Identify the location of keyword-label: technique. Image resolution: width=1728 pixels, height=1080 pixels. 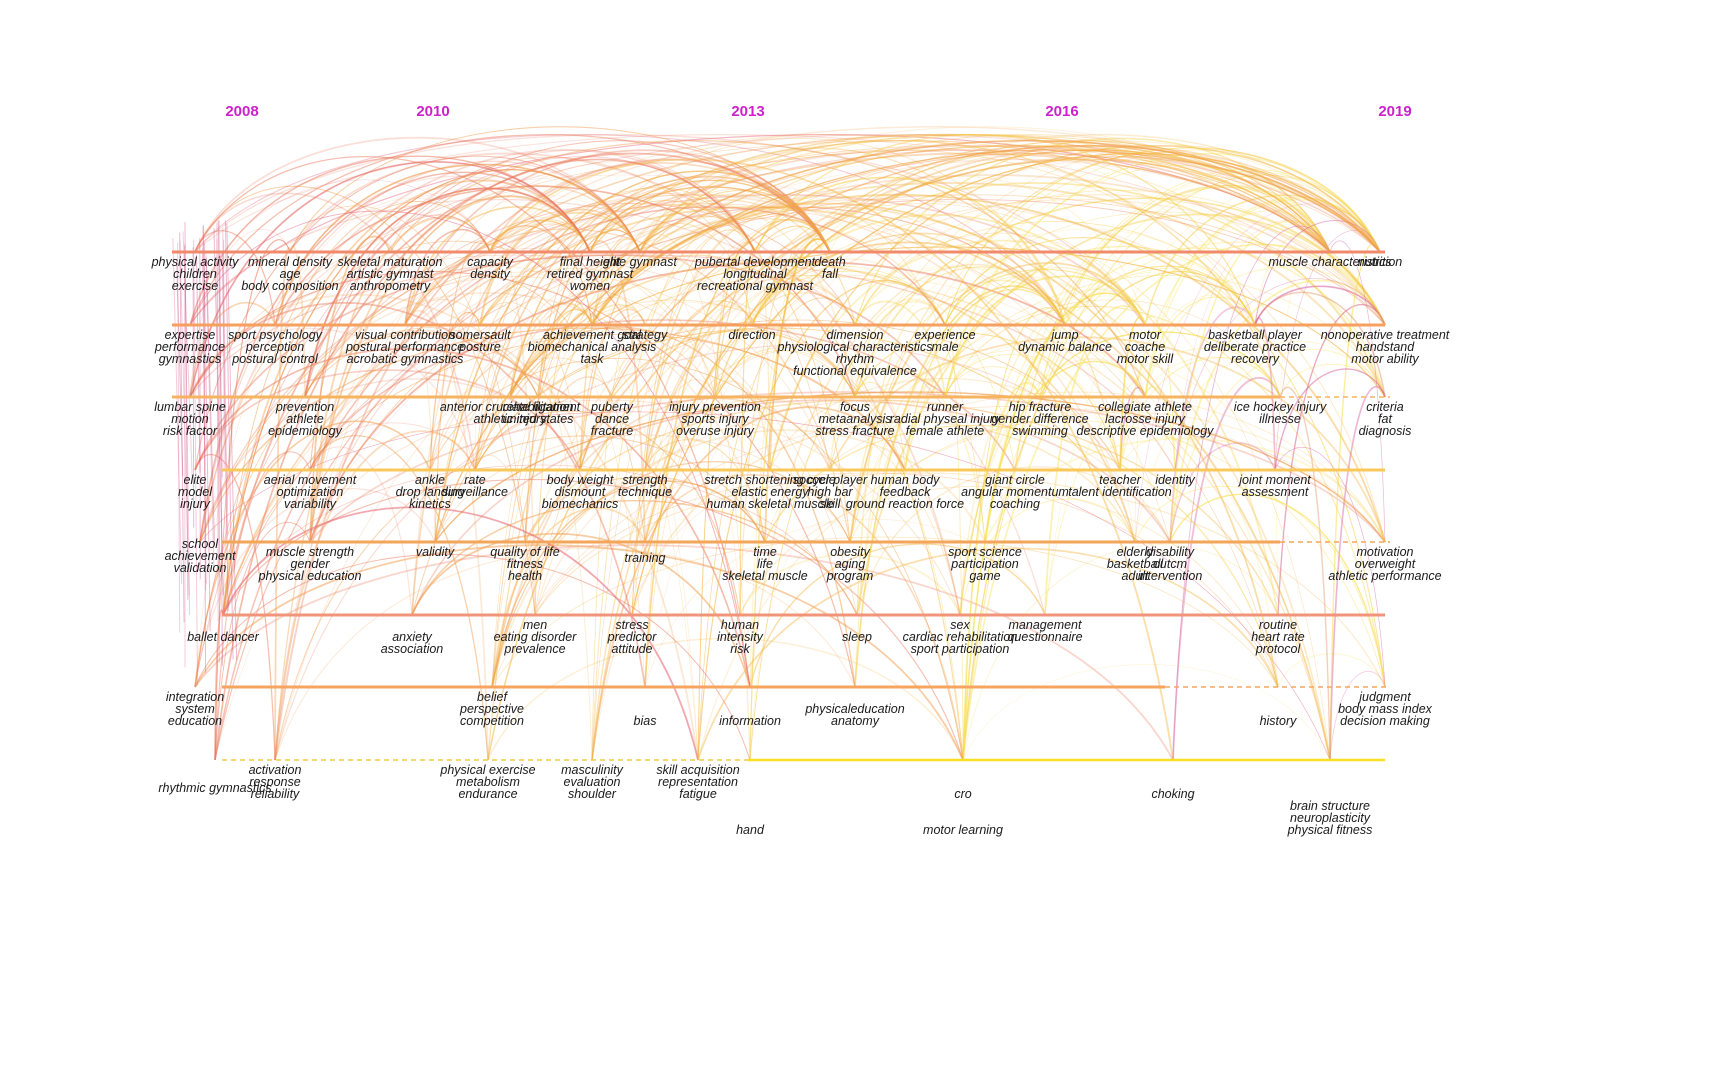
(645, 492).